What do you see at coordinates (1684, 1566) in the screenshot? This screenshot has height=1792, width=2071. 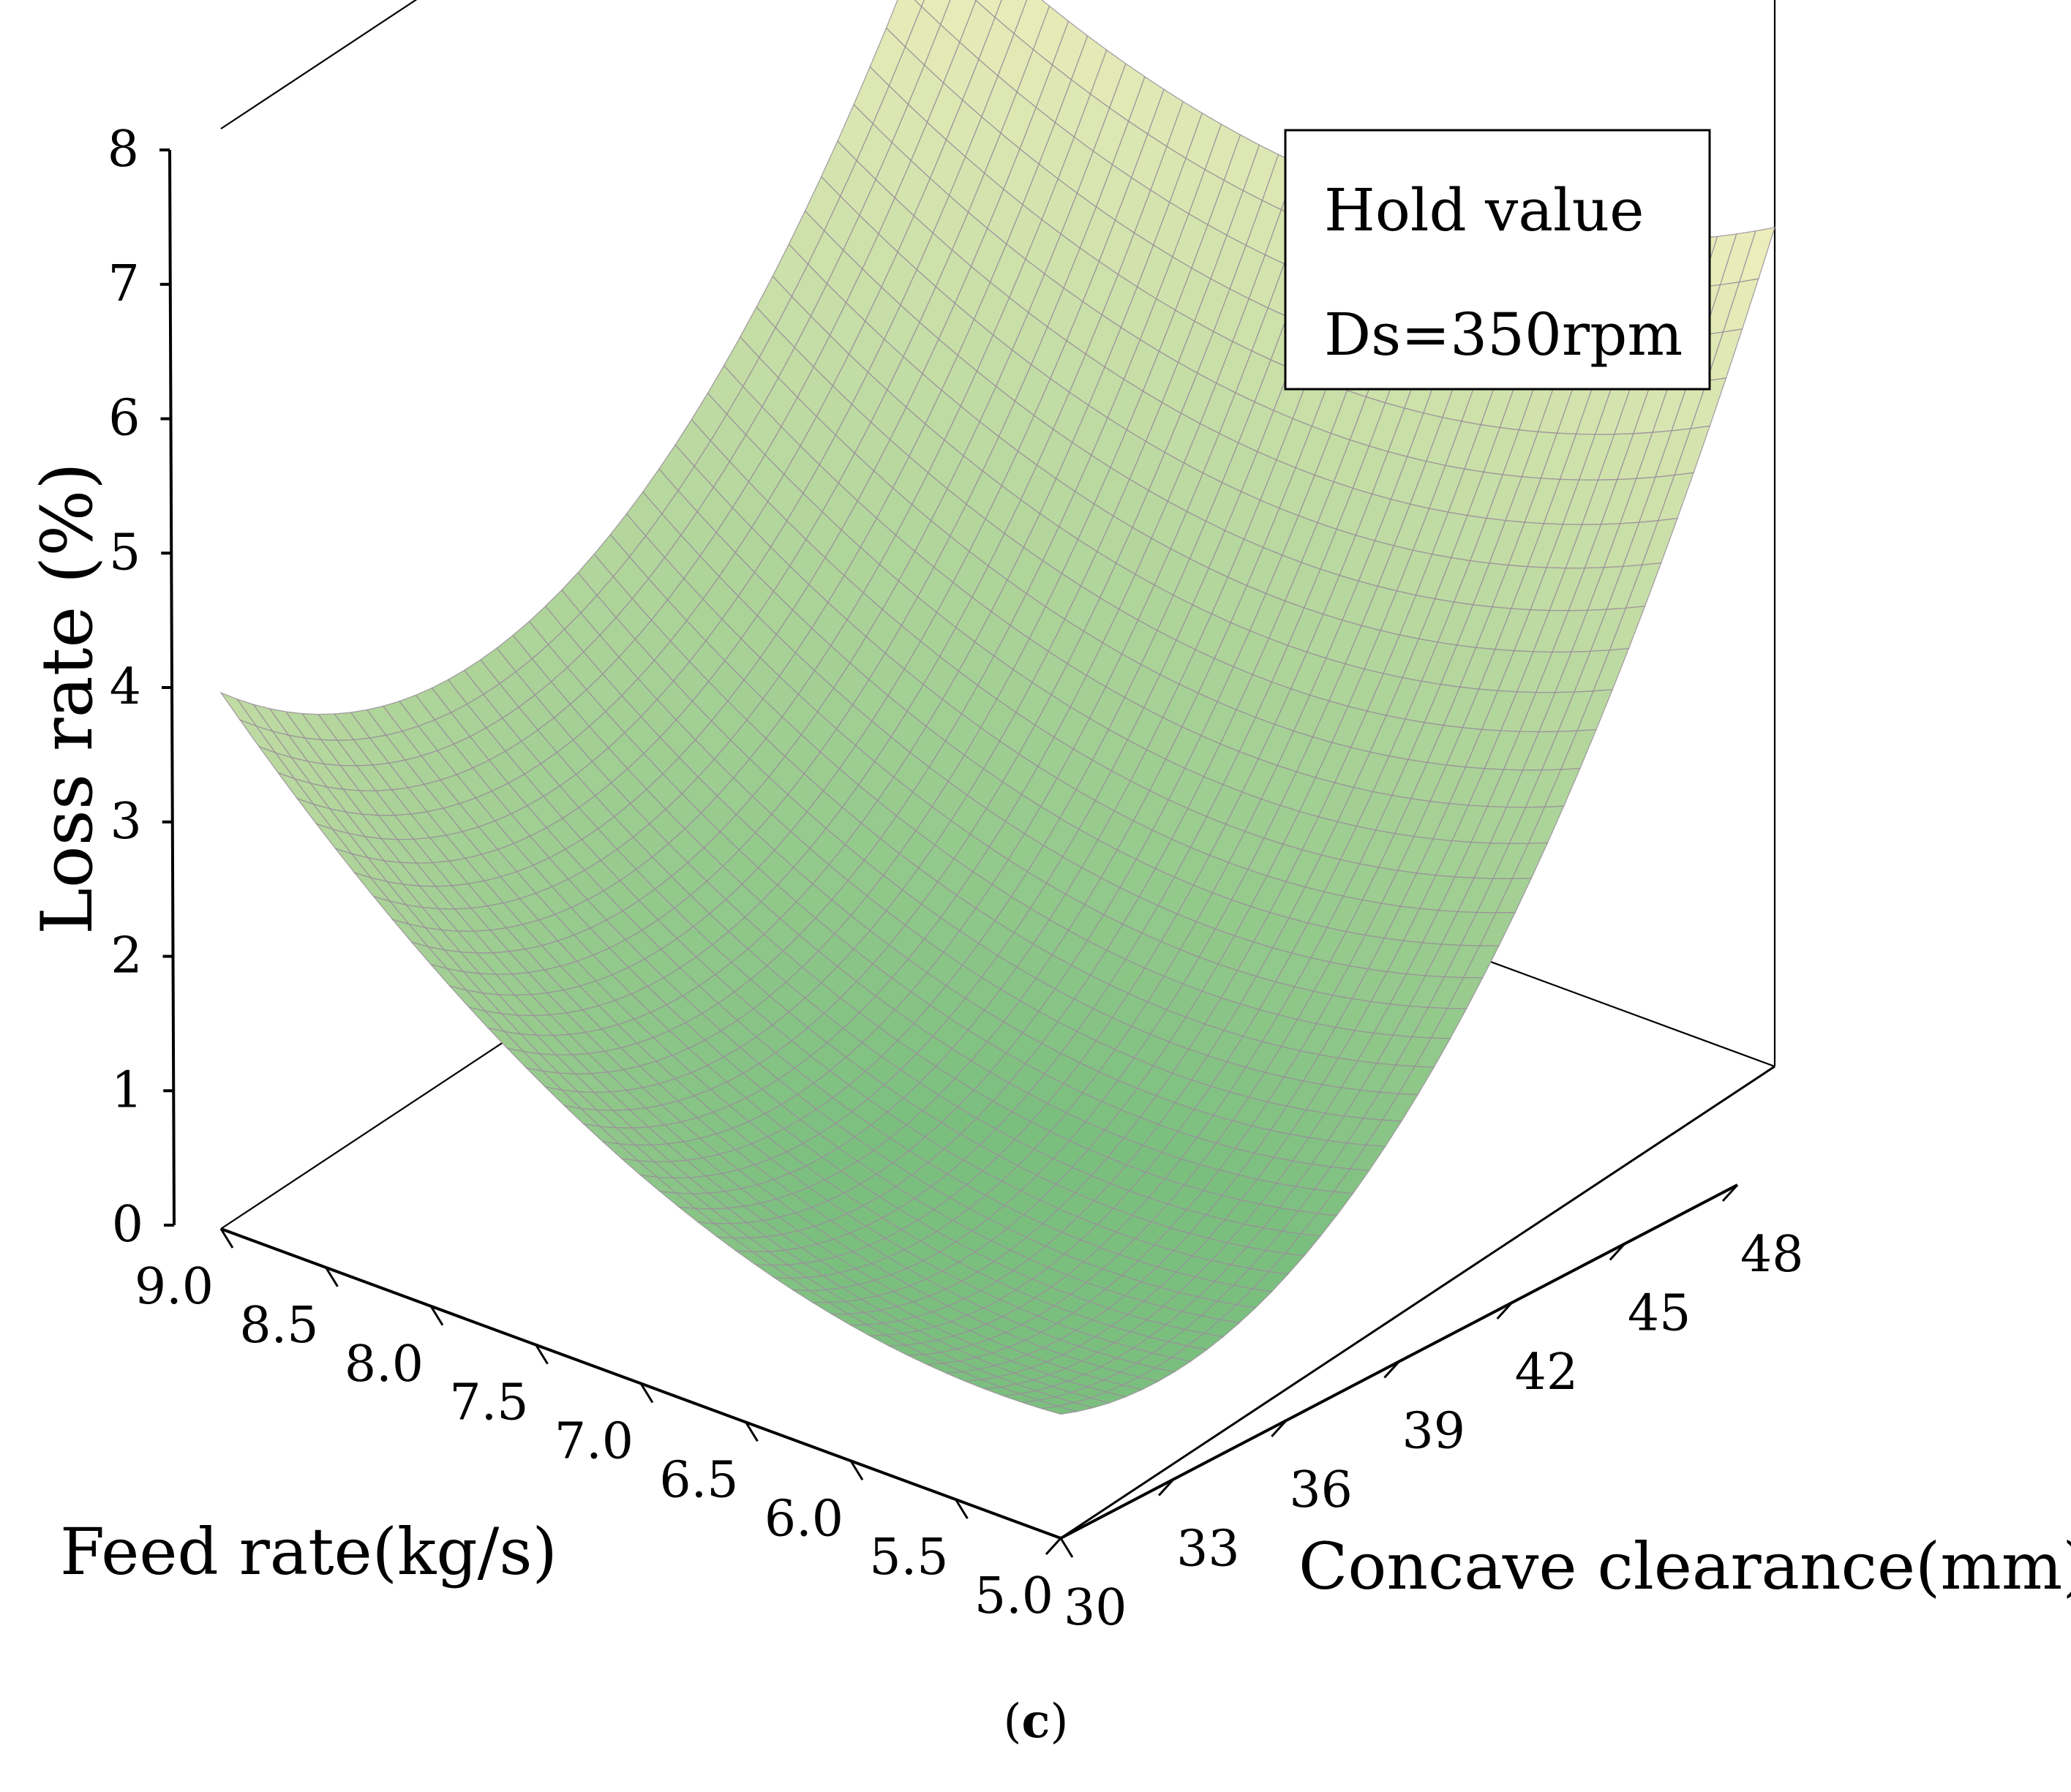 I see `y-axis-title: Concave clearance(mm)` at bounding box center [1684, 1566].